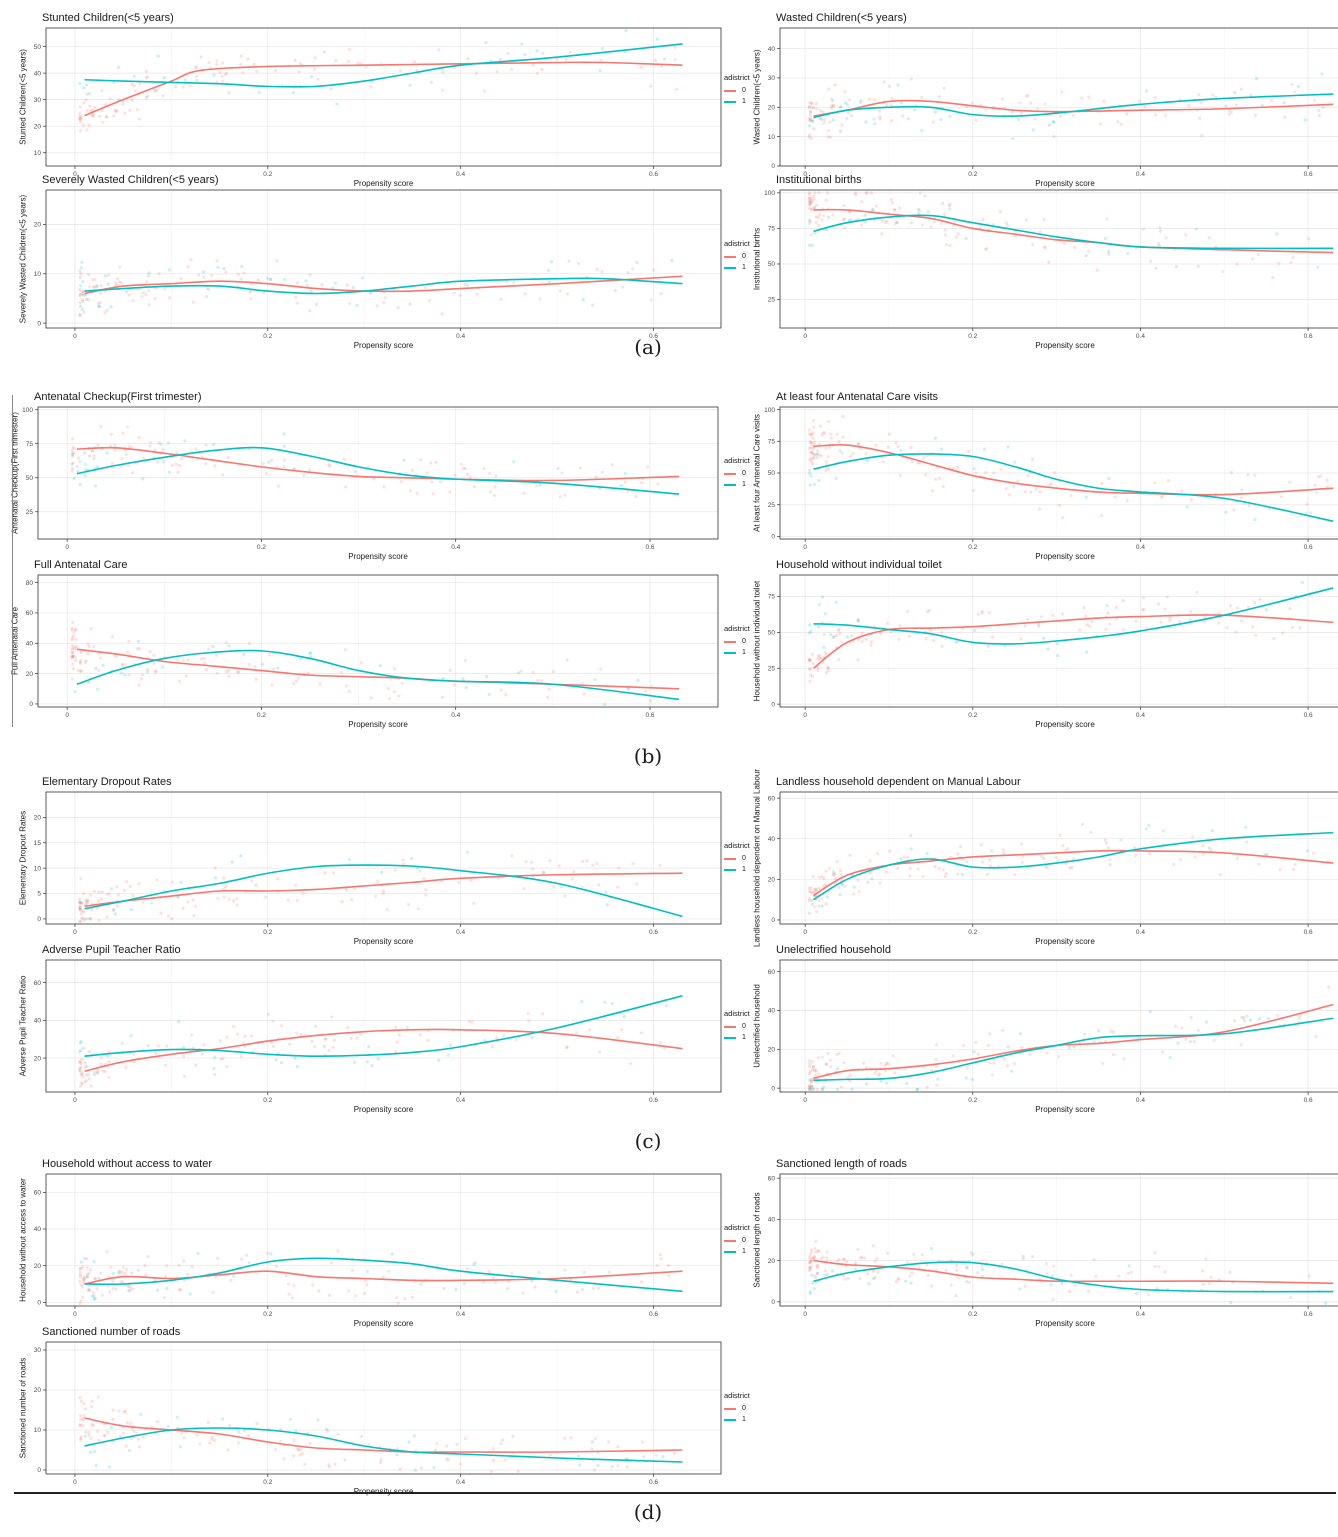  What do you see at coordinates (1308, 336) in the screenshot?
I see `x-tick-label: 0.6` at bounding box center [1308, 336].